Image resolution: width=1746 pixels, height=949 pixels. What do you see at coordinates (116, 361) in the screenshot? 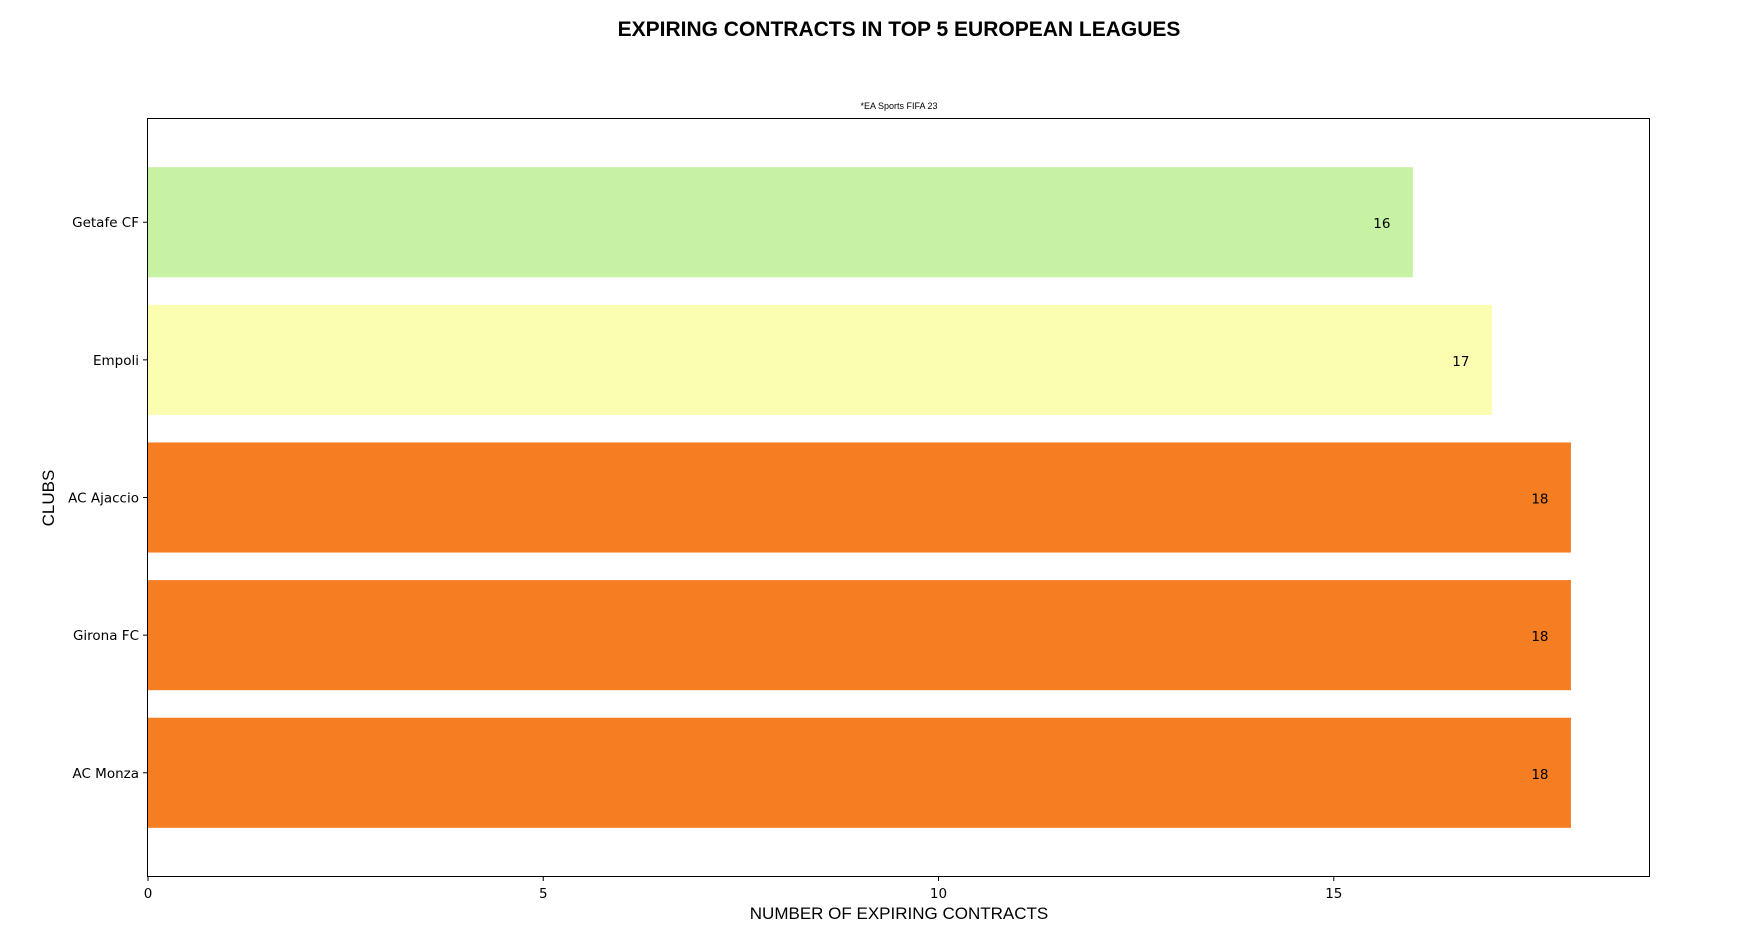
I see `y-tick-label: Empoli` at bounding box center [116, 361].